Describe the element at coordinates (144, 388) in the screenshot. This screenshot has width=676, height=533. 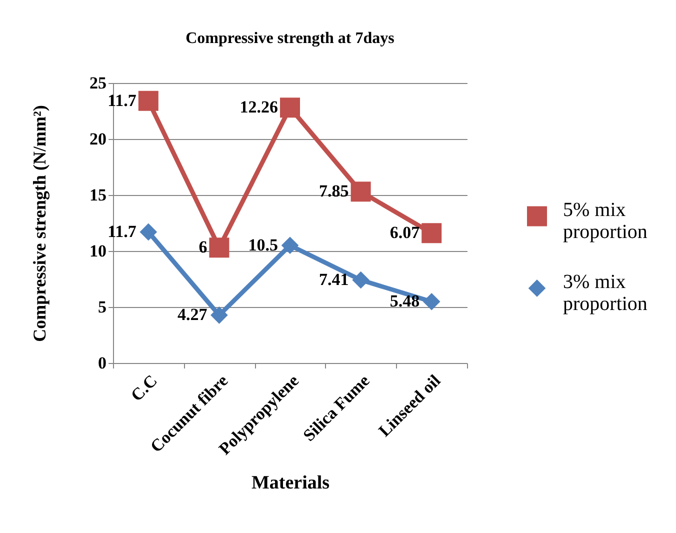
I see `x-tick-label: C.C` at that location.